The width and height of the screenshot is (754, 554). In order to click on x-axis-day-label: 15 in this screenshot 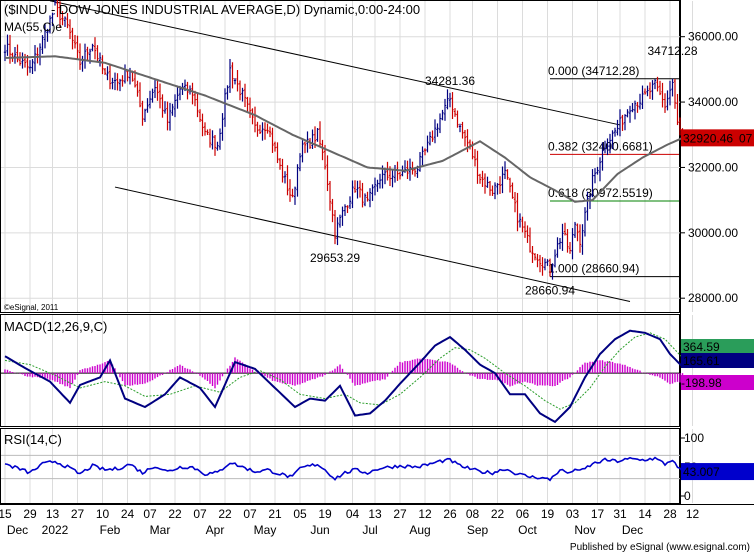, I will do `click(6, 514)`.